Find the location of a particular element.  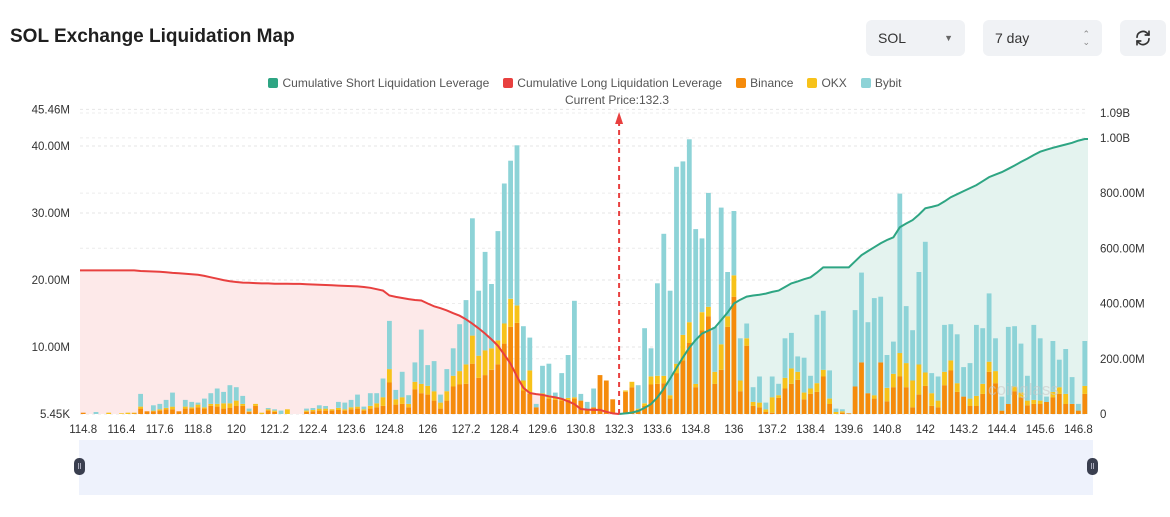

legend-item: Binance is located at coordinates (764, 83).